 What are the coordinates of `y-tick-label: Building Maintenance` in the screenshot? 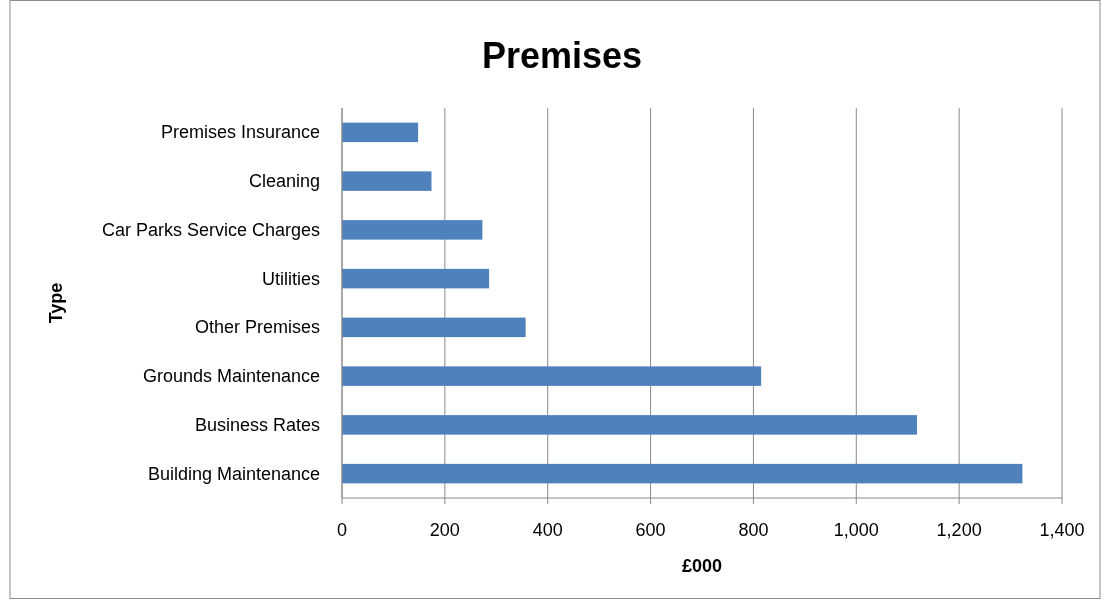 It's located at (233, 473).